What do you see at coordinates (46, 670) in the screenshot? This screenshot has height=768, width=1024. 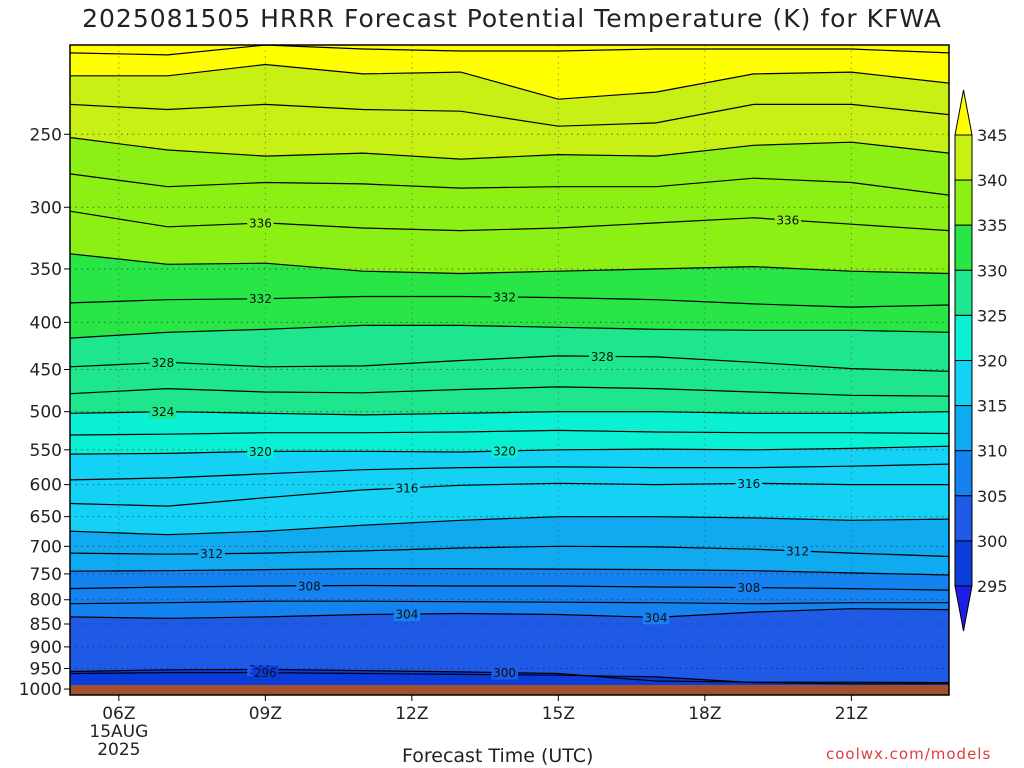 I see `y-tick-label: 950` at bounding box center [46, 670].